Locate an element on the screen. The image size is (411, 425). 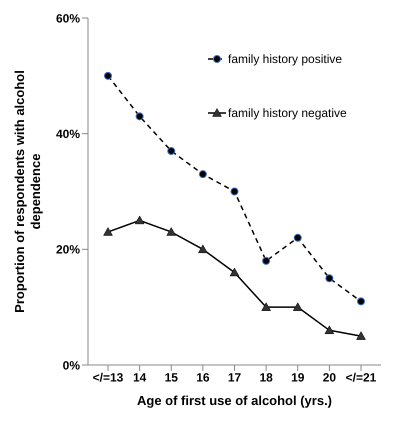
x-tick-label: 19 is located at coordinates (298, 377).